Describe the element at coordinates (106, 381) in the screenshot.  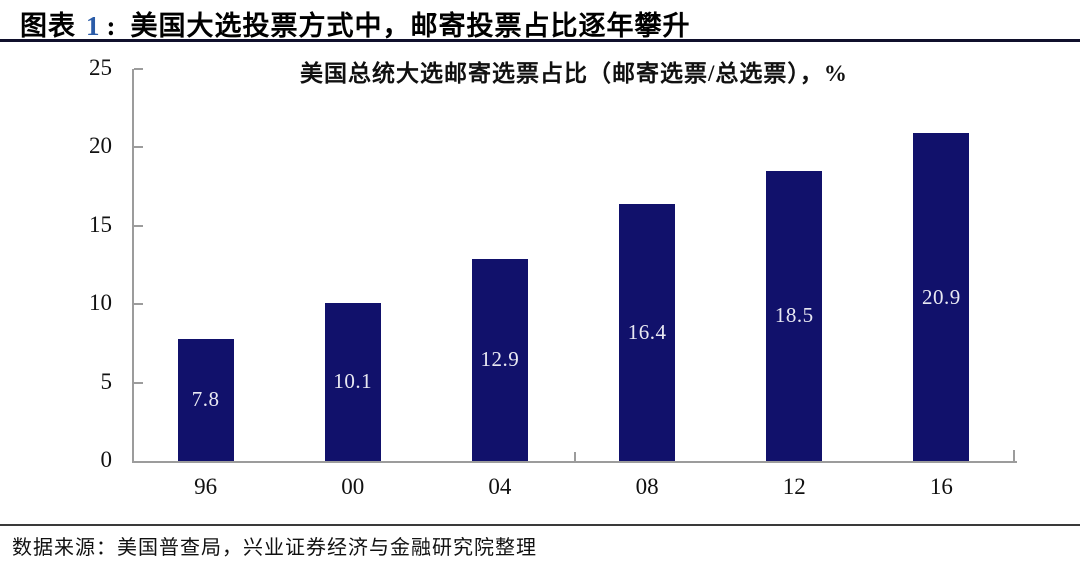
I see `y-axis-tick-label: 5` at that location.